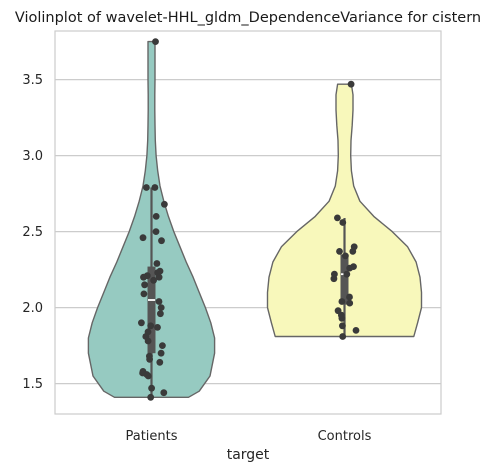  Describe the element at coordinates (151, 436) in the screenshot. I see `x-tick-label: Patients` at that location.